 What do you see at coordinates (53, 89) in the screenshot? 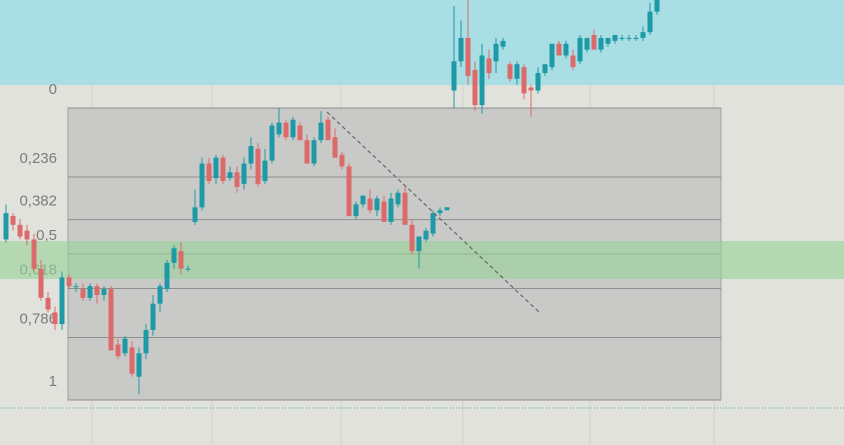
I see `fib-level-label: 0` at bounding box center [53, 89].